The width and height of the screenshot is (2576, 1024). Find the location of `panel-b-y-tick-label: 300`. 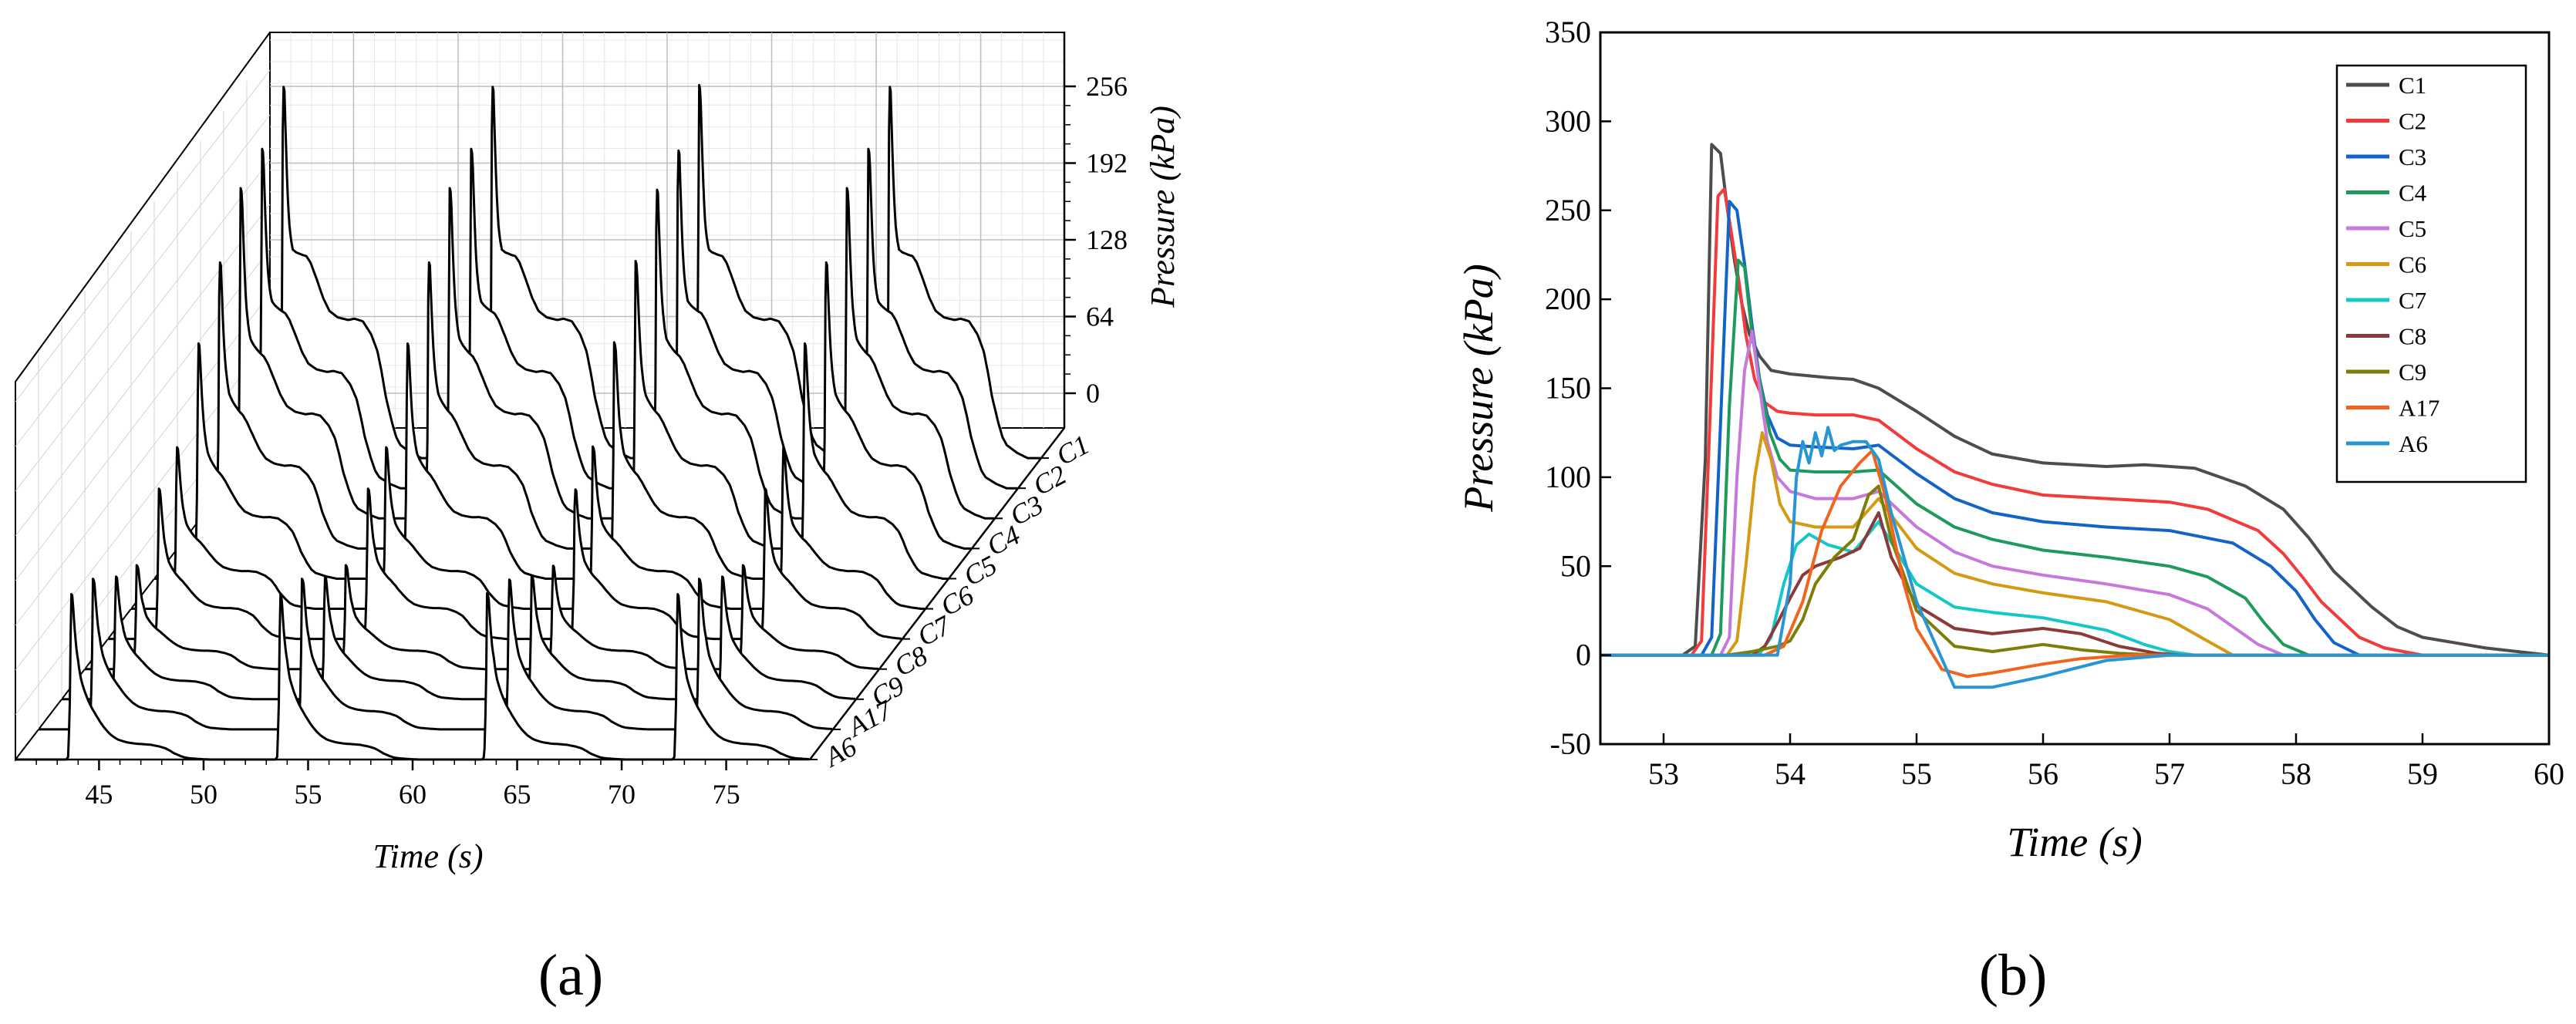

panel-b-y-tick-label: 300 is located at coordinates (1568, 120).